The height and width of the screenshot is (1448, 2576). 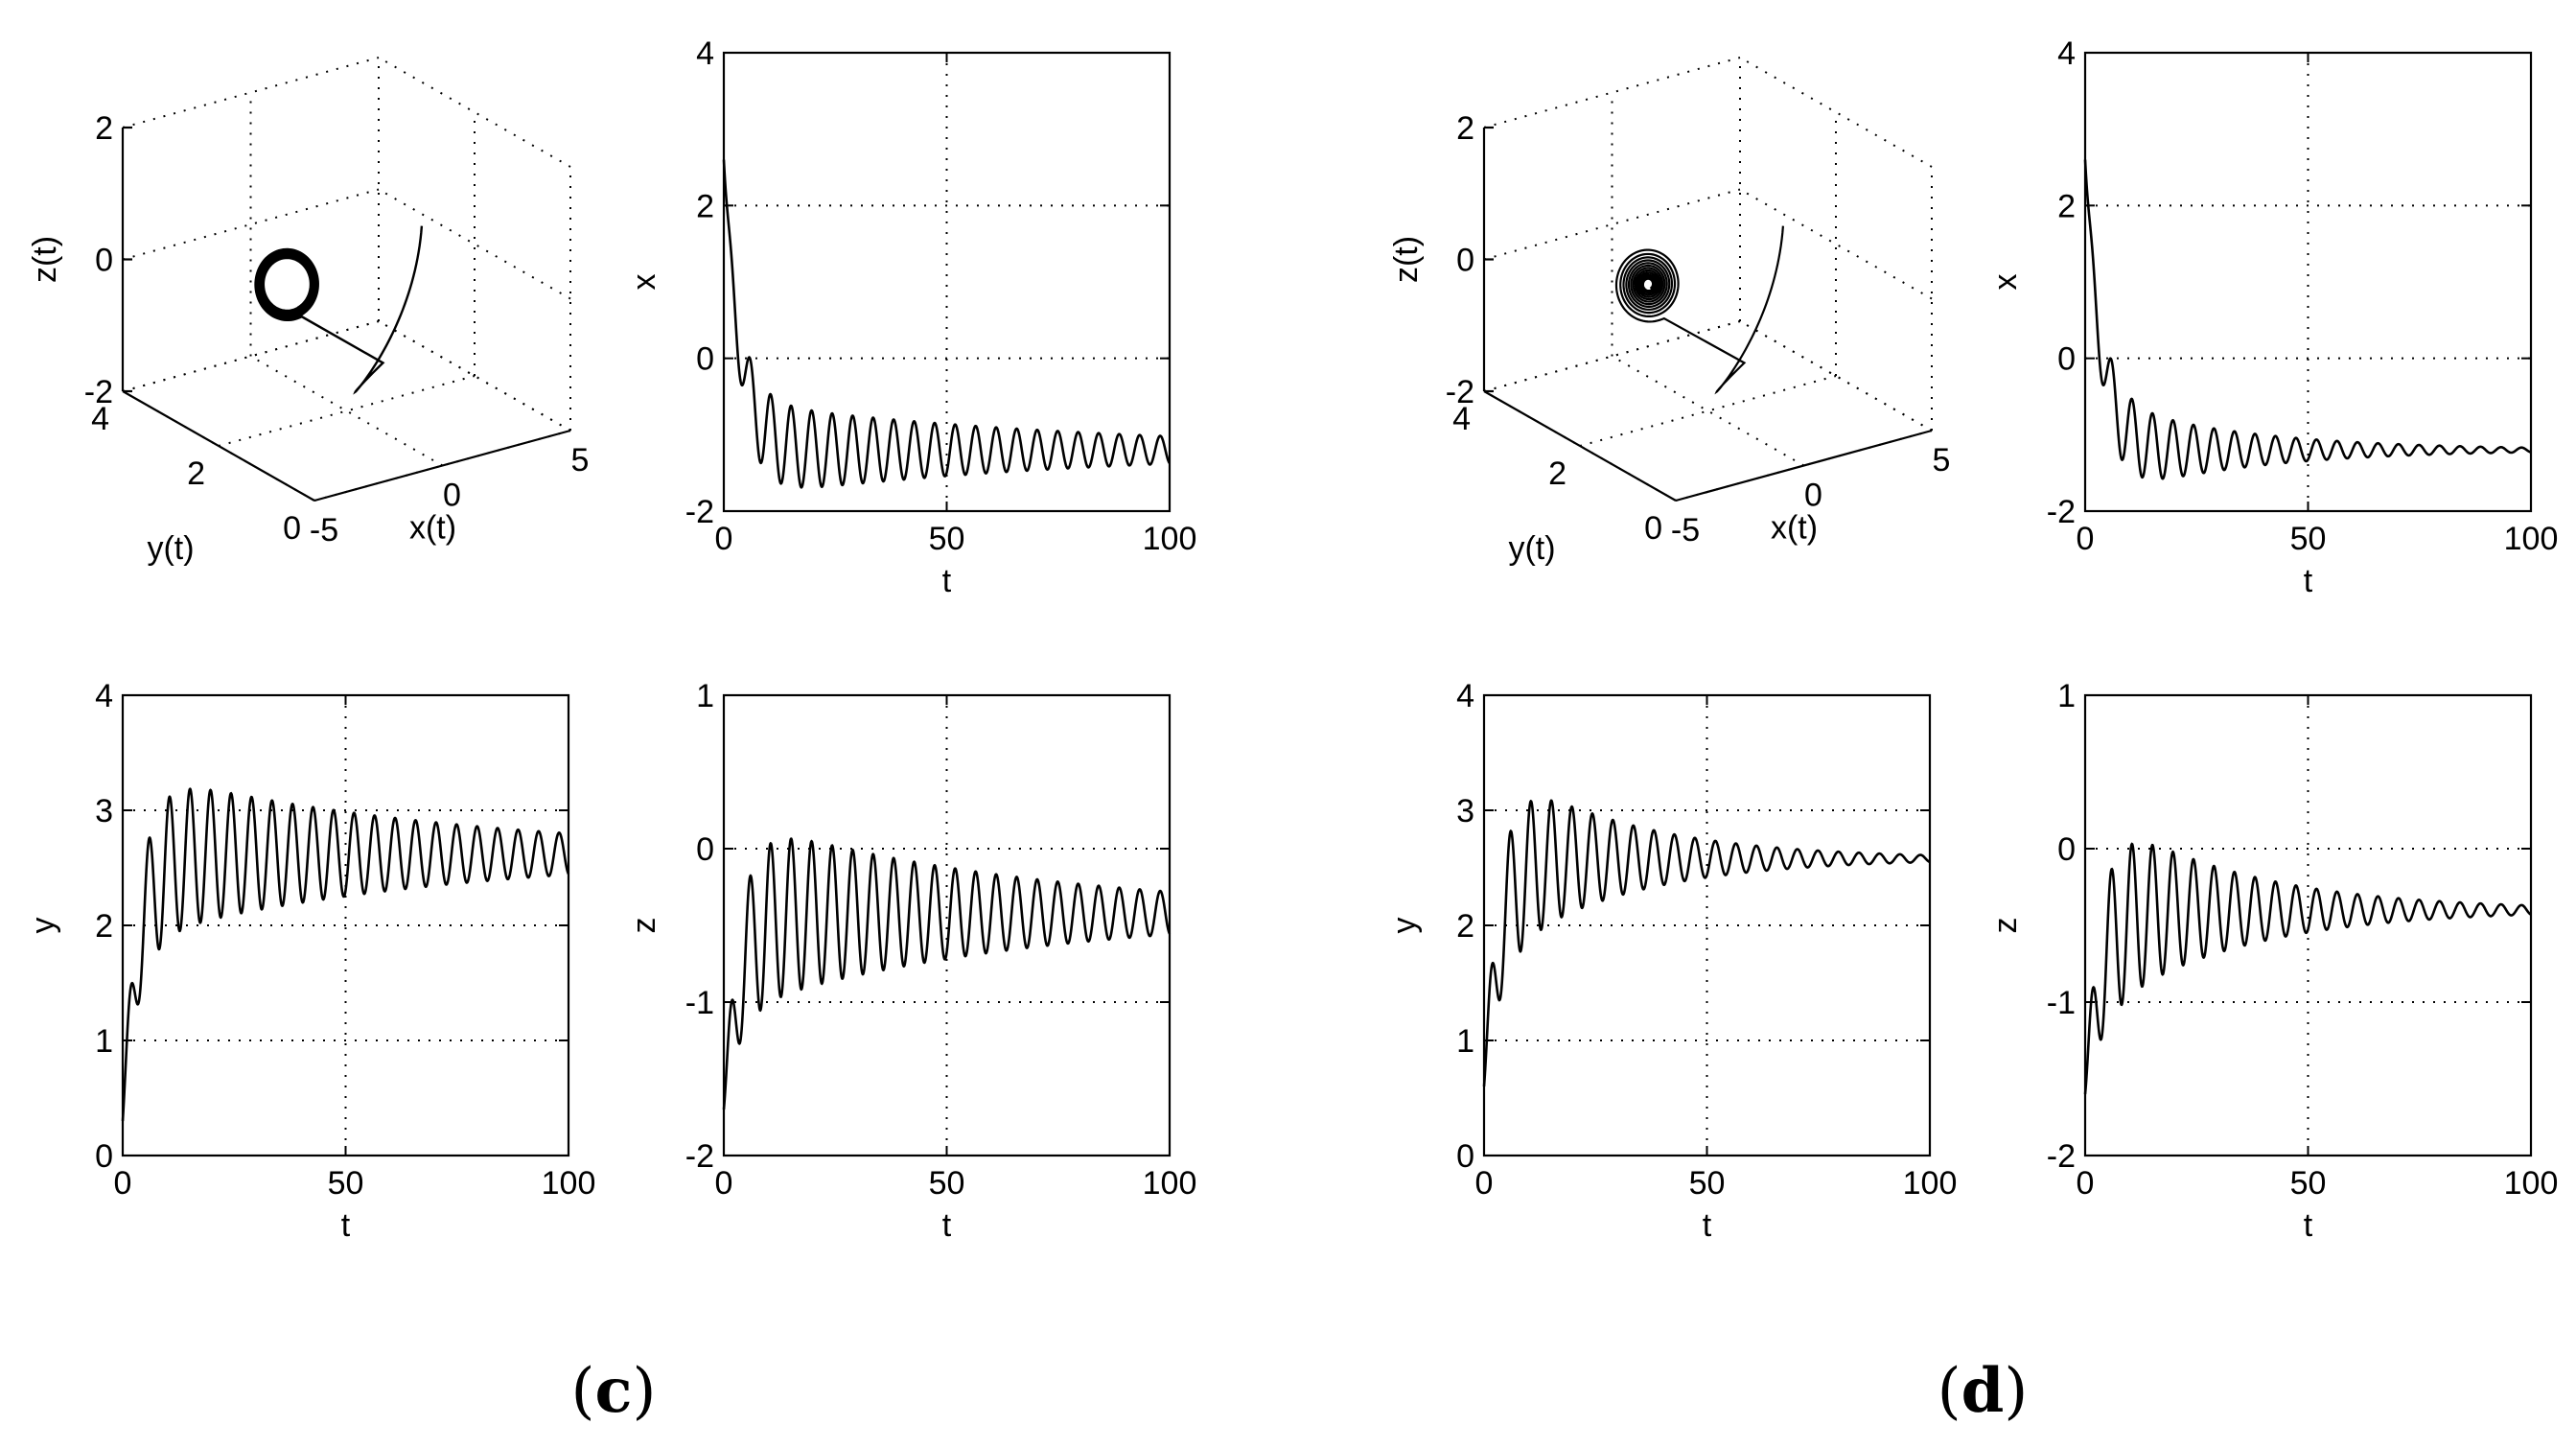 I want to click on panel-label-c: (c), so click(x=614, y=1391).